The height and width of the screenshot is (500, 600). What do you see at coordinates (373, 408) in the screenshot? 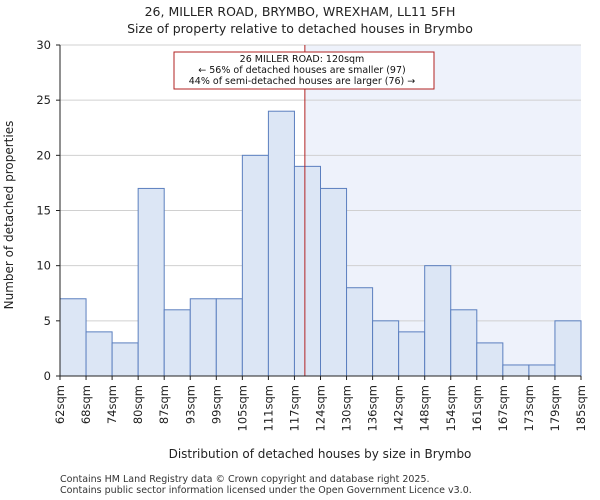
I see `x-tick-label-136sqm: 136sqm` at bounding box center [373, 408].